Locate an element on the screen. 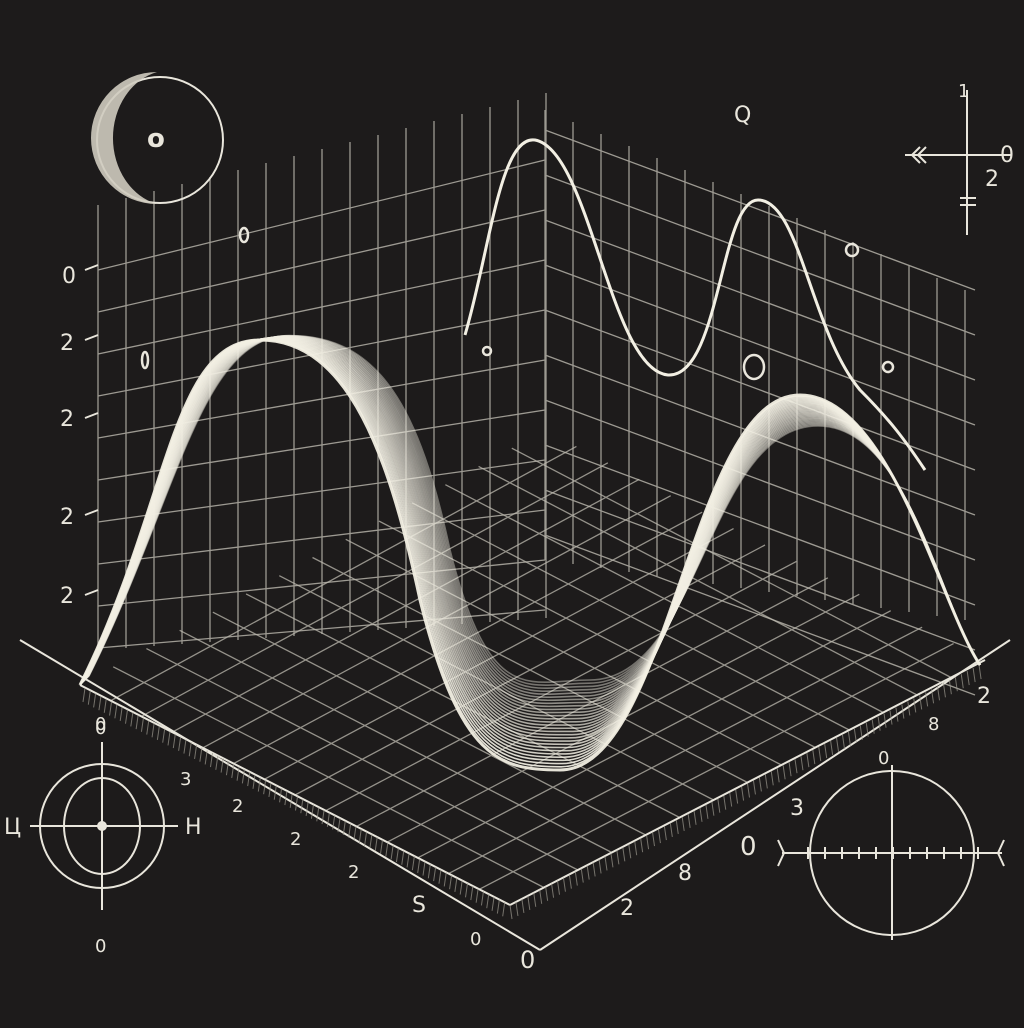 Image resolution: width=1024 pixels, height=1028 pixels. small-markers is located at coordinates (517, 303).